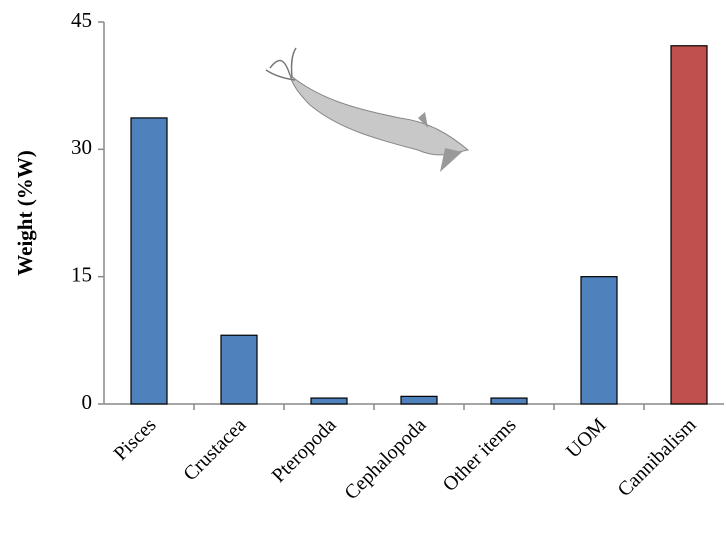  Describe the element at coordinates (367, 109) in the screenshot. I see `squid-illustration` at that location.